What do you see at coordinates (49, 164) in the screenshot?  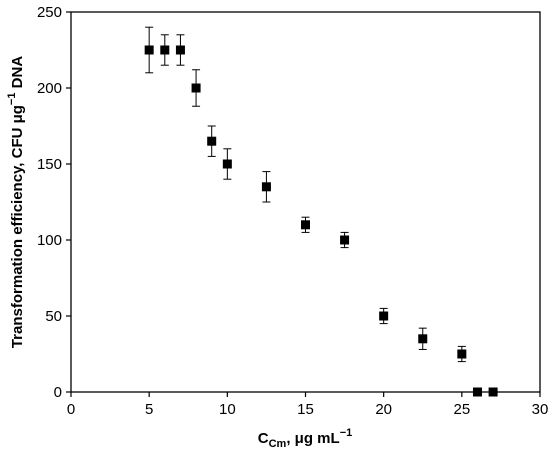 I see `y-tick-label: 150` at bounding box center [49, 164].